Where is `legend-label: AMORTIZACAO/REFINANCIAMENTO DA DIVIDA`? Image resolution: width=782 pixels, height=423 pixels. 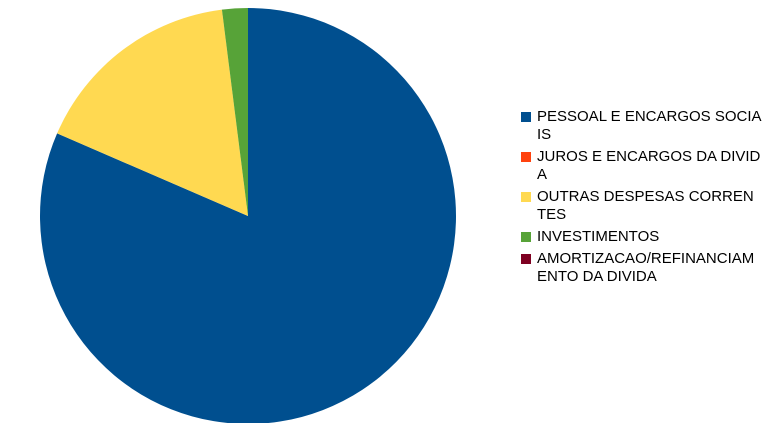
legend-label: AMORTIZACAO/REFINANCIAMENTO DA DIVIDA is located at coordinates (646, 267).